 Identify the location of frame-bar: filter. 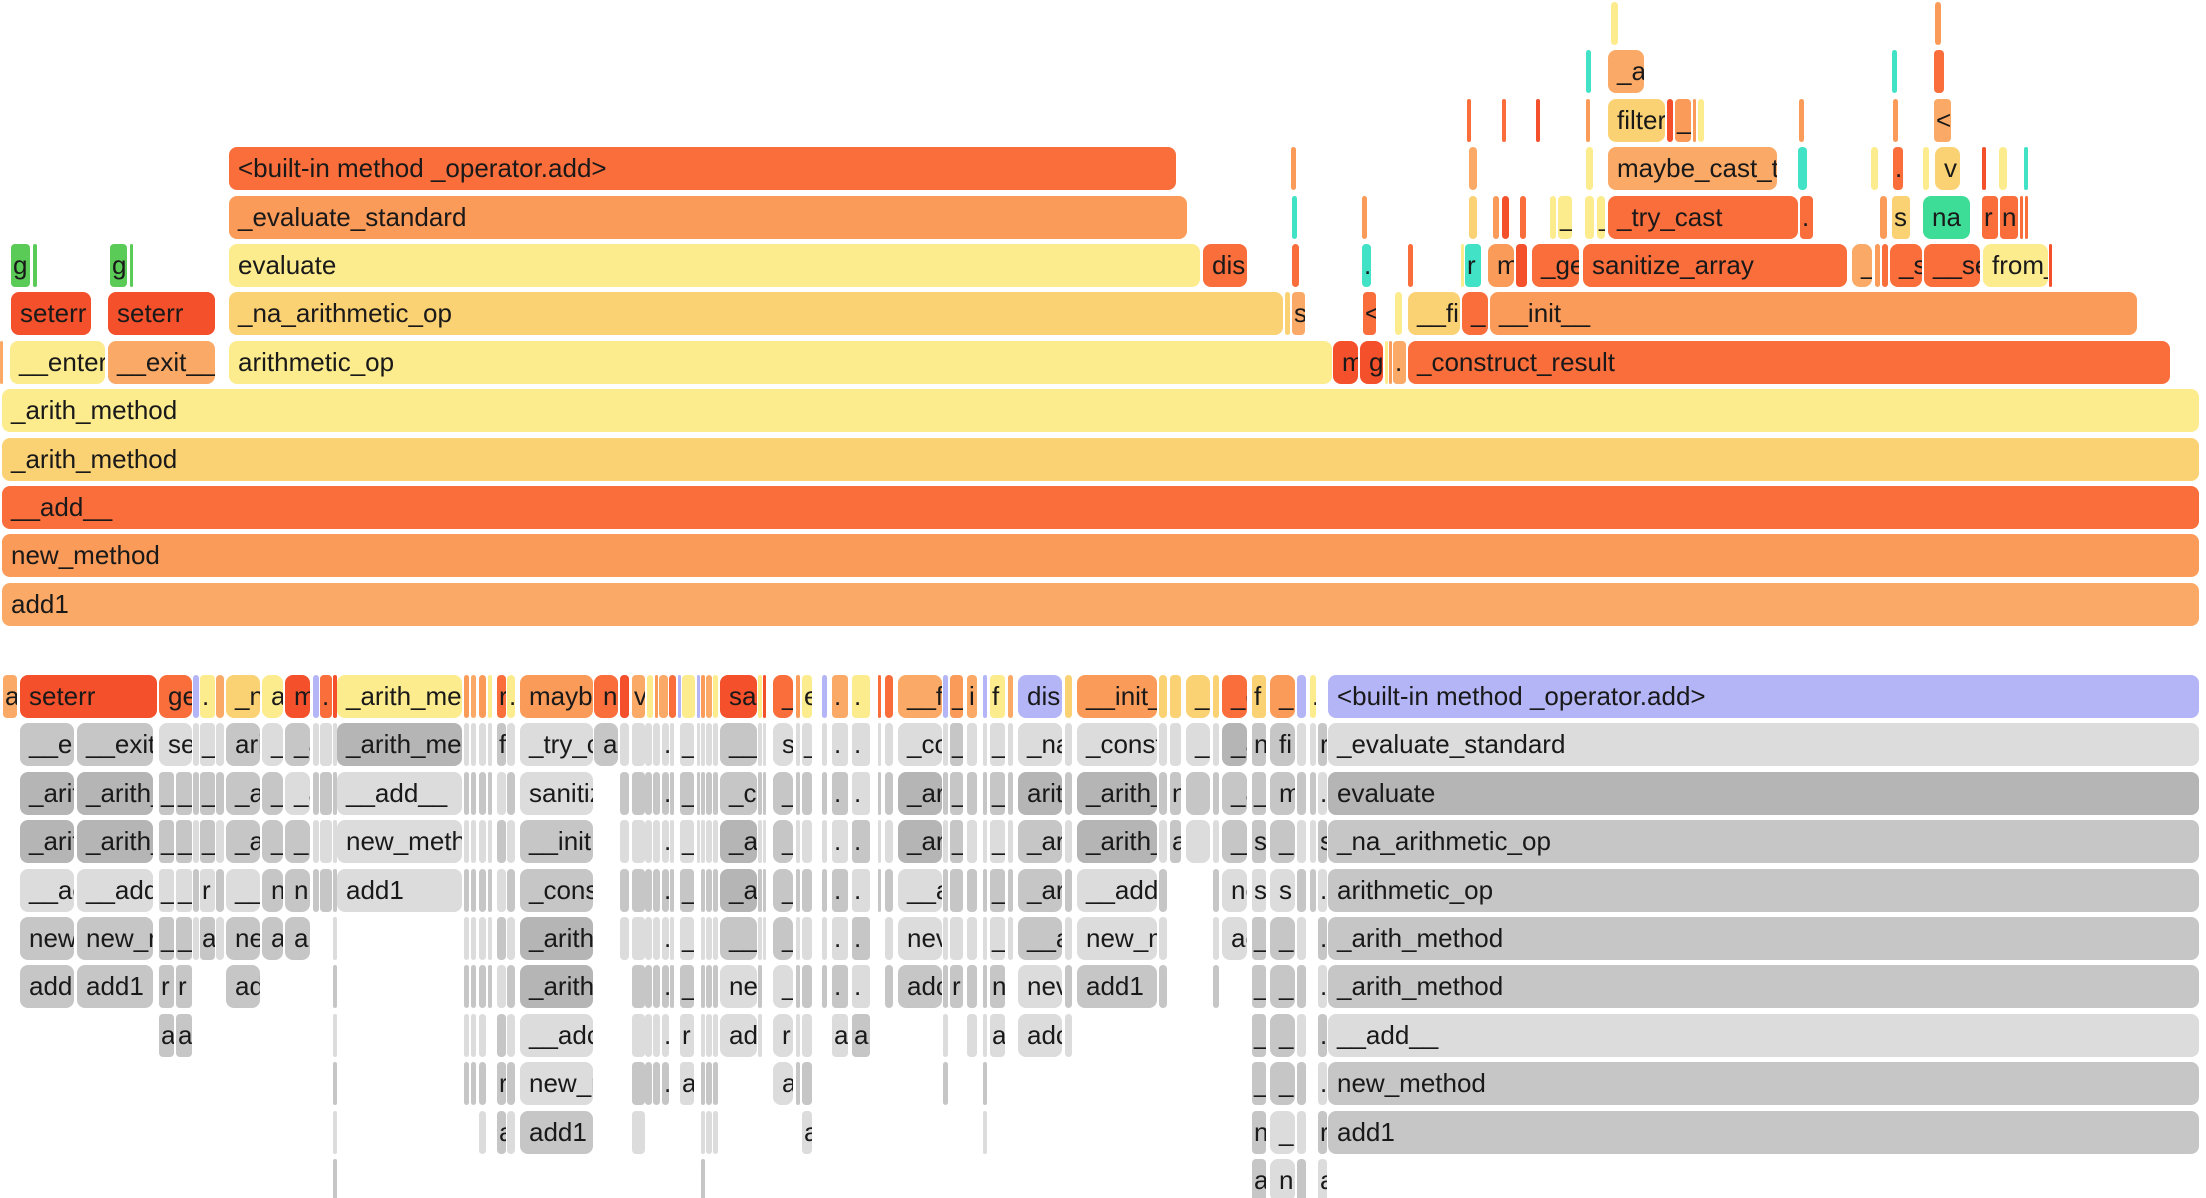
(1636, 120).